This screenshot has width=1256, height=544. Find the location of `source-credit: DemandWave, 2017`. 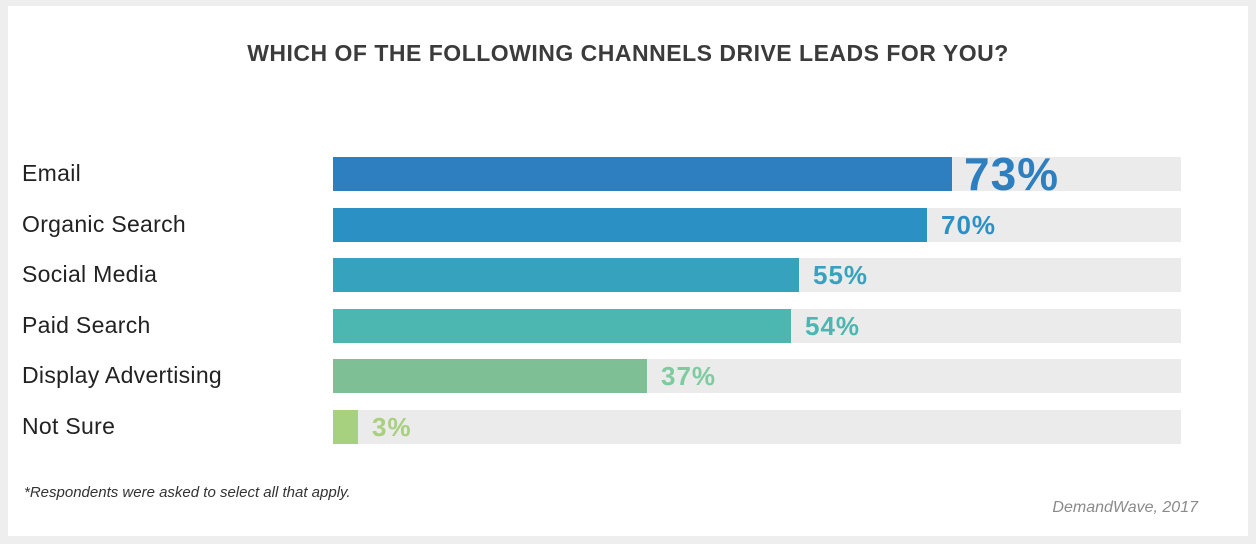

source-credit: DemandWave, 2017 is located at coordinates (1125, 507).